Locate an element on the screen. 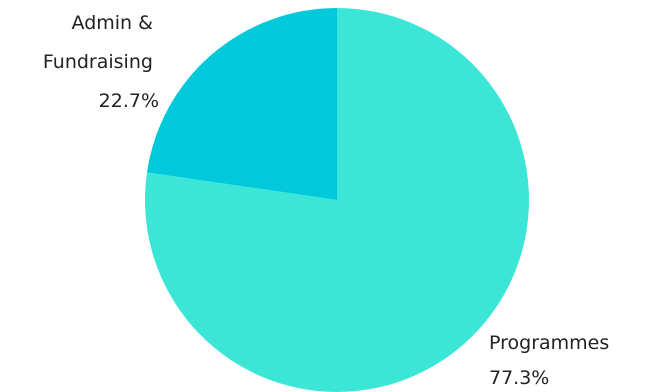  slice-label-admin-line-1: Admin & is located at coordinates (113, 23).